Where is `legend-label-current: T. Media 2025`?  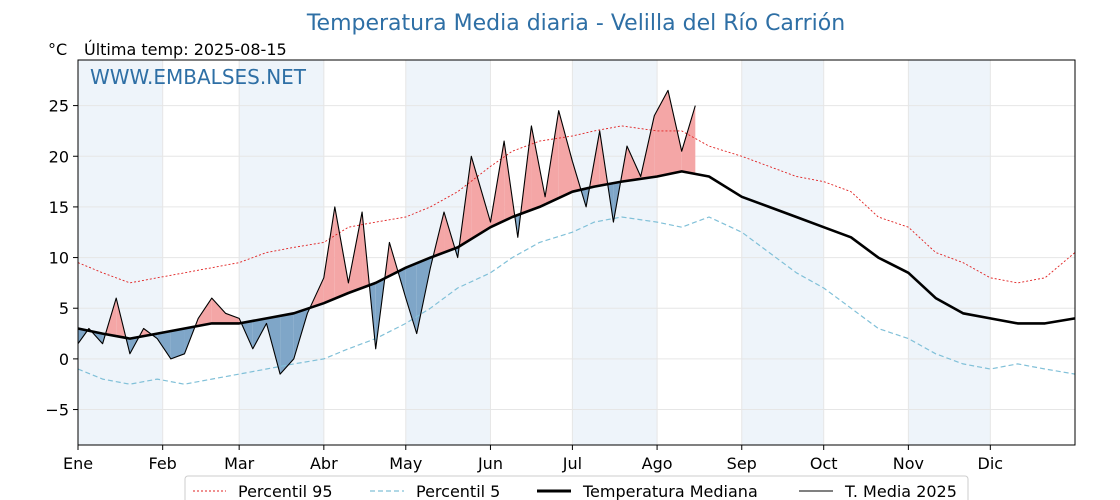 legend-label-current: T. Media 2025 is located at coordinates (900, 491).